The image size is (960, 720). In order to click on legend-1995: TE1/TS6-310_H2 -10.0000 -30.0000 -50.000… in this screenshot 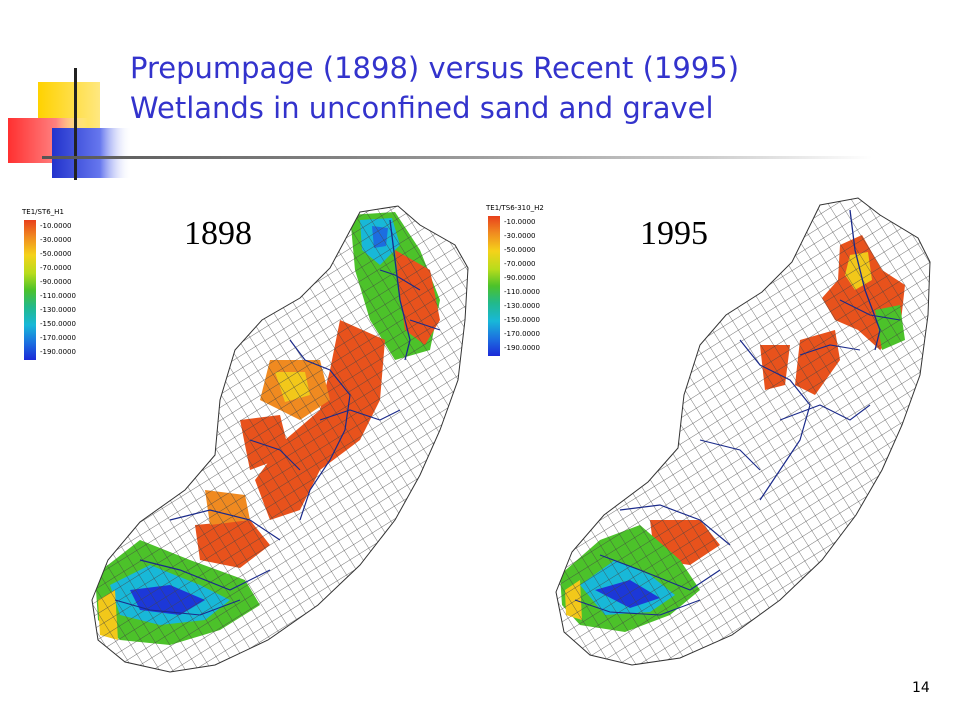, I will do `click(526, 284)`.